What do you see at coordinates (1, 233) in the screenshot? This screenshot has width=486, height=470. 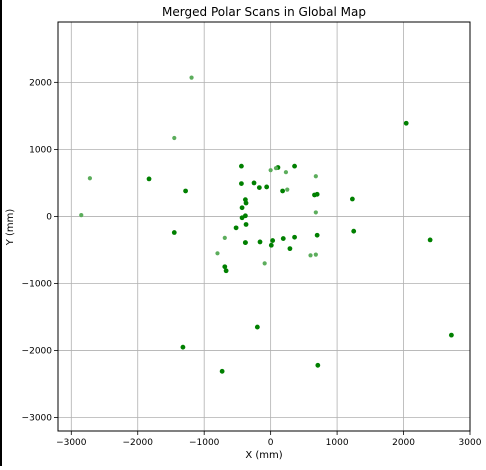 I see `window-edge` at bounding box center [1, 233].